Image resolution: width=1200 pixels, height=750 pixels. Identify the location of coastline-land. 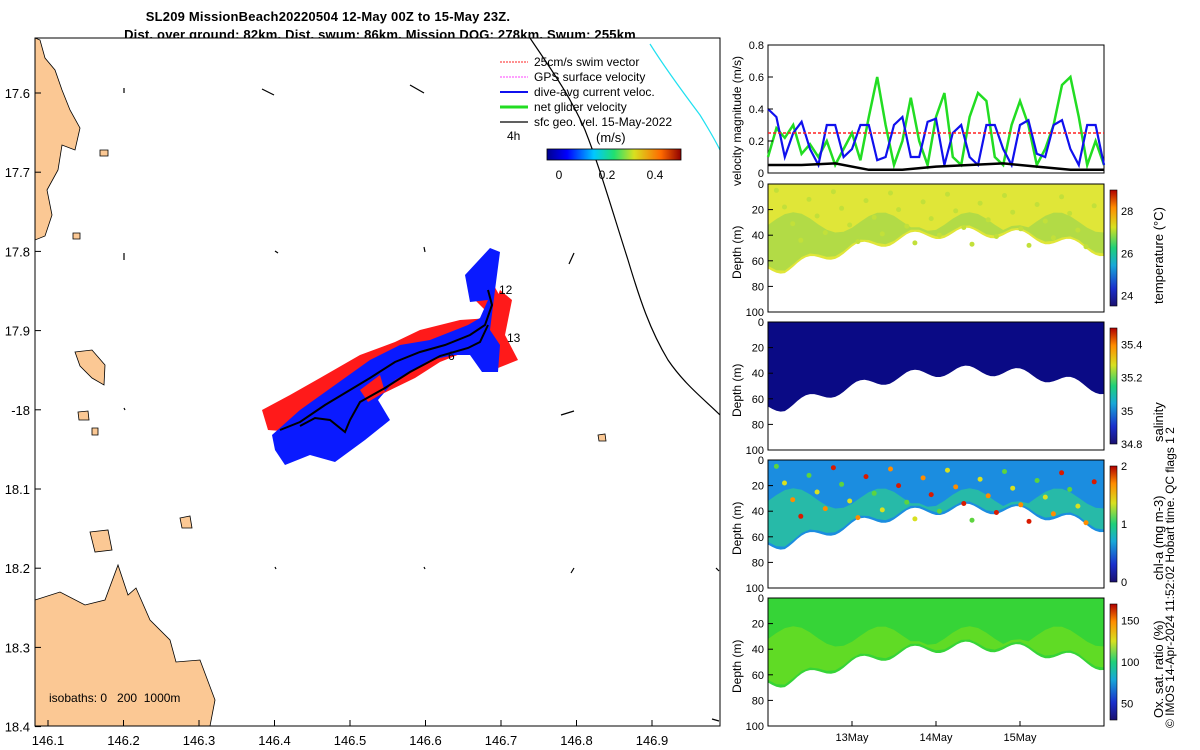
(58, 139).